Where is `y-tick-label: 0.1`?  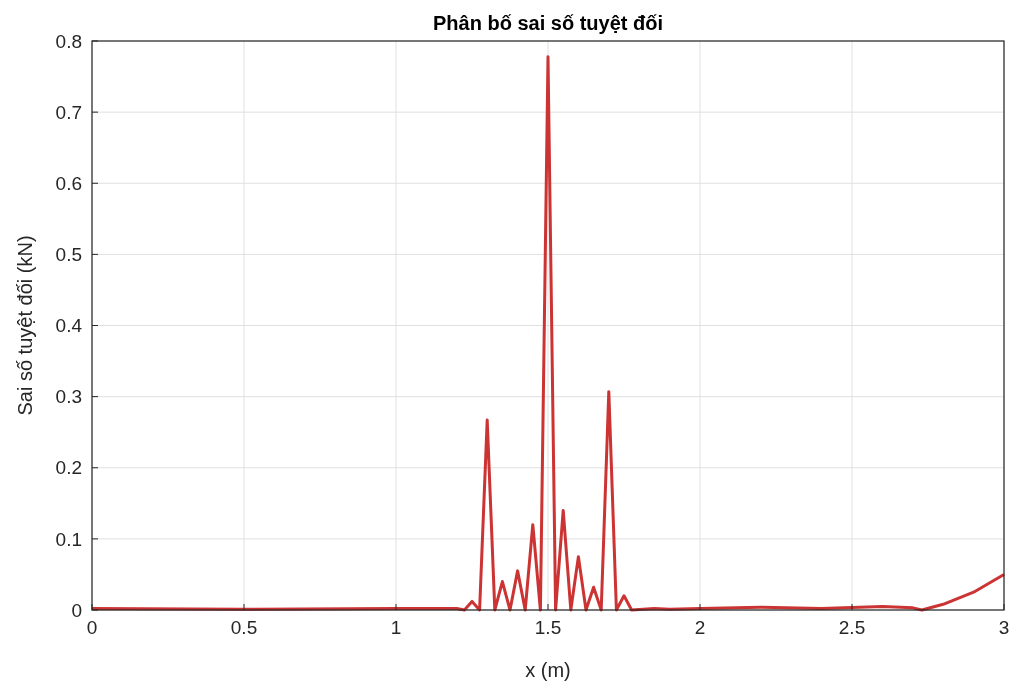 y-tick-label: 0.1 is located at coordinates (68, 539).